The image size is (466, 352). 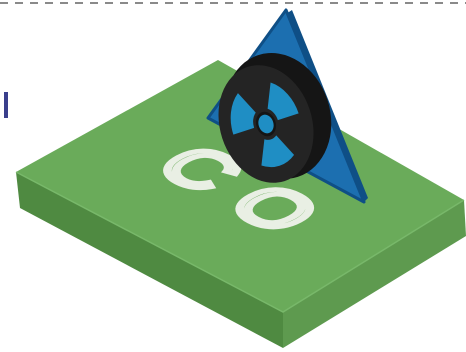 I want to click on top-dashed-border, so click(x=233, y=3).